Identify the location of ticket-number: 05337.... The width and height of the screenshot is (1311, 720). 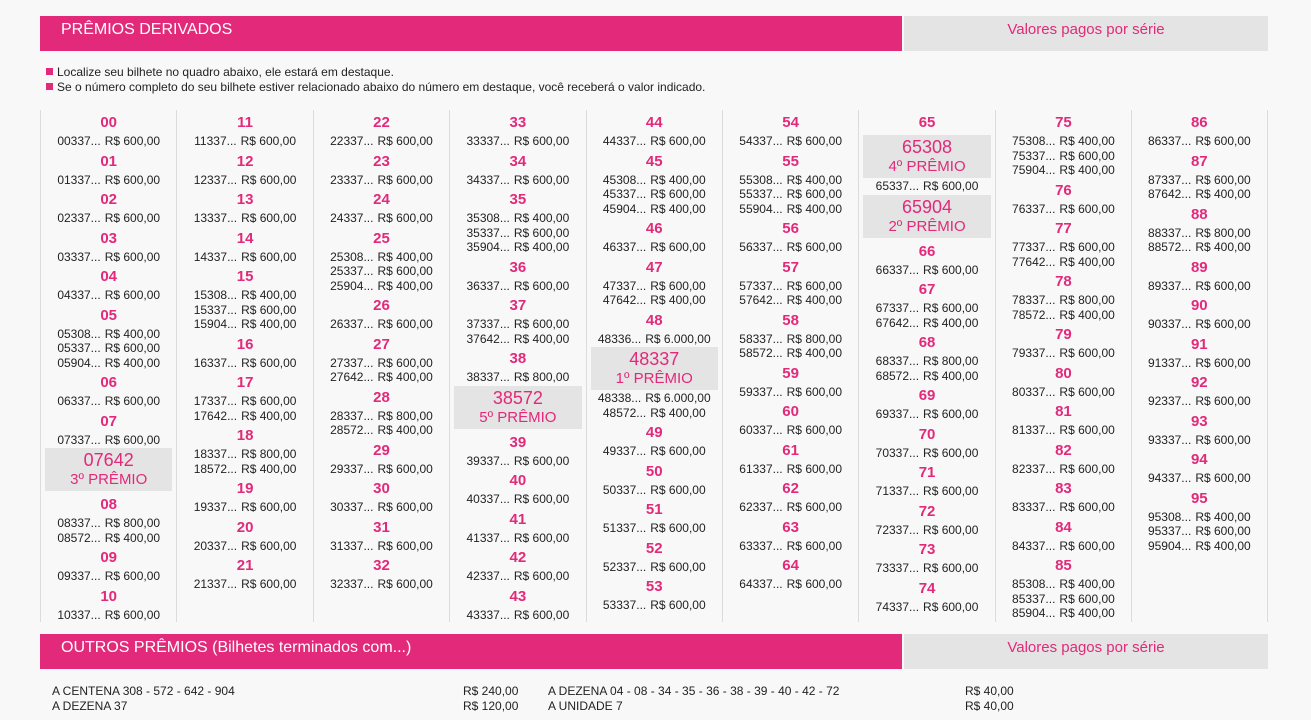
(79, 348).